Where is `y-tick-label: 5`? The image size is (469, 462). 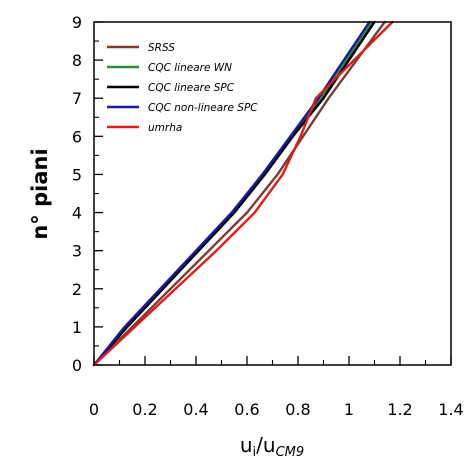 y-tick-label: 5 is located at coordinates (77, 174).